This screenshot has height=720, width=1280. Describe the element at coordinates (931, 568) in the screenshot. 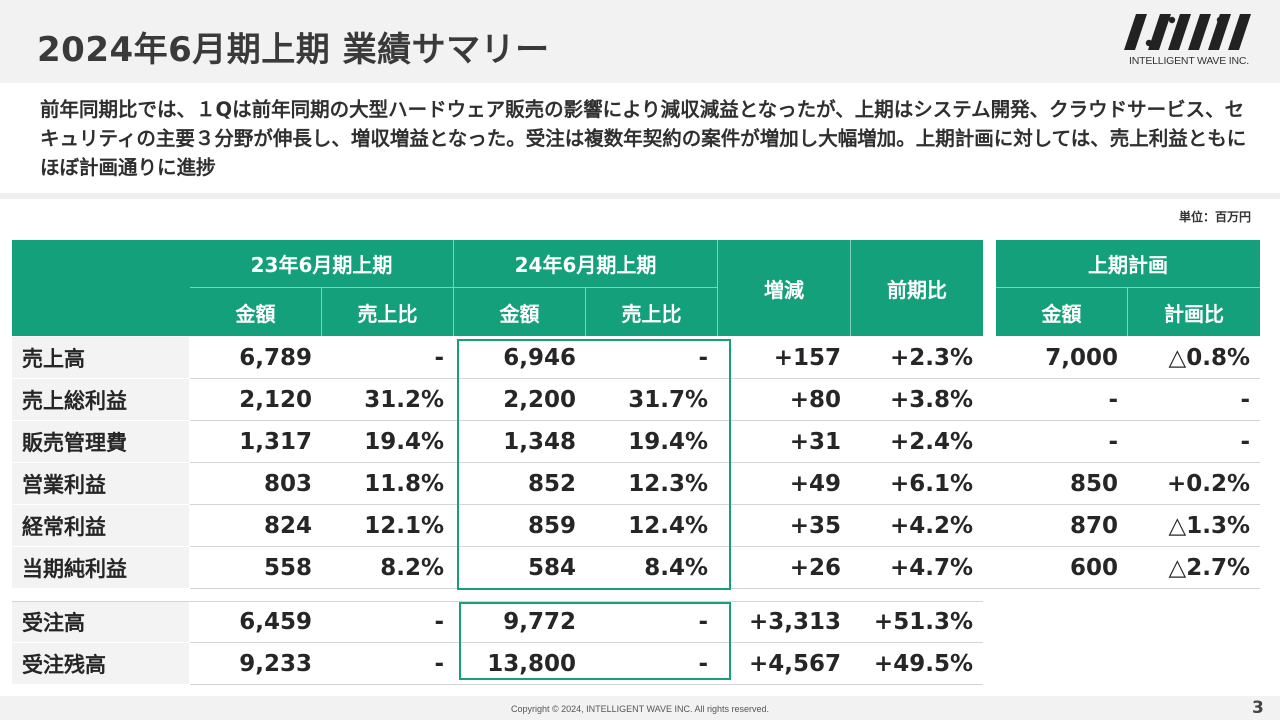

I see `cell-yoy: +4.7%` at that location.